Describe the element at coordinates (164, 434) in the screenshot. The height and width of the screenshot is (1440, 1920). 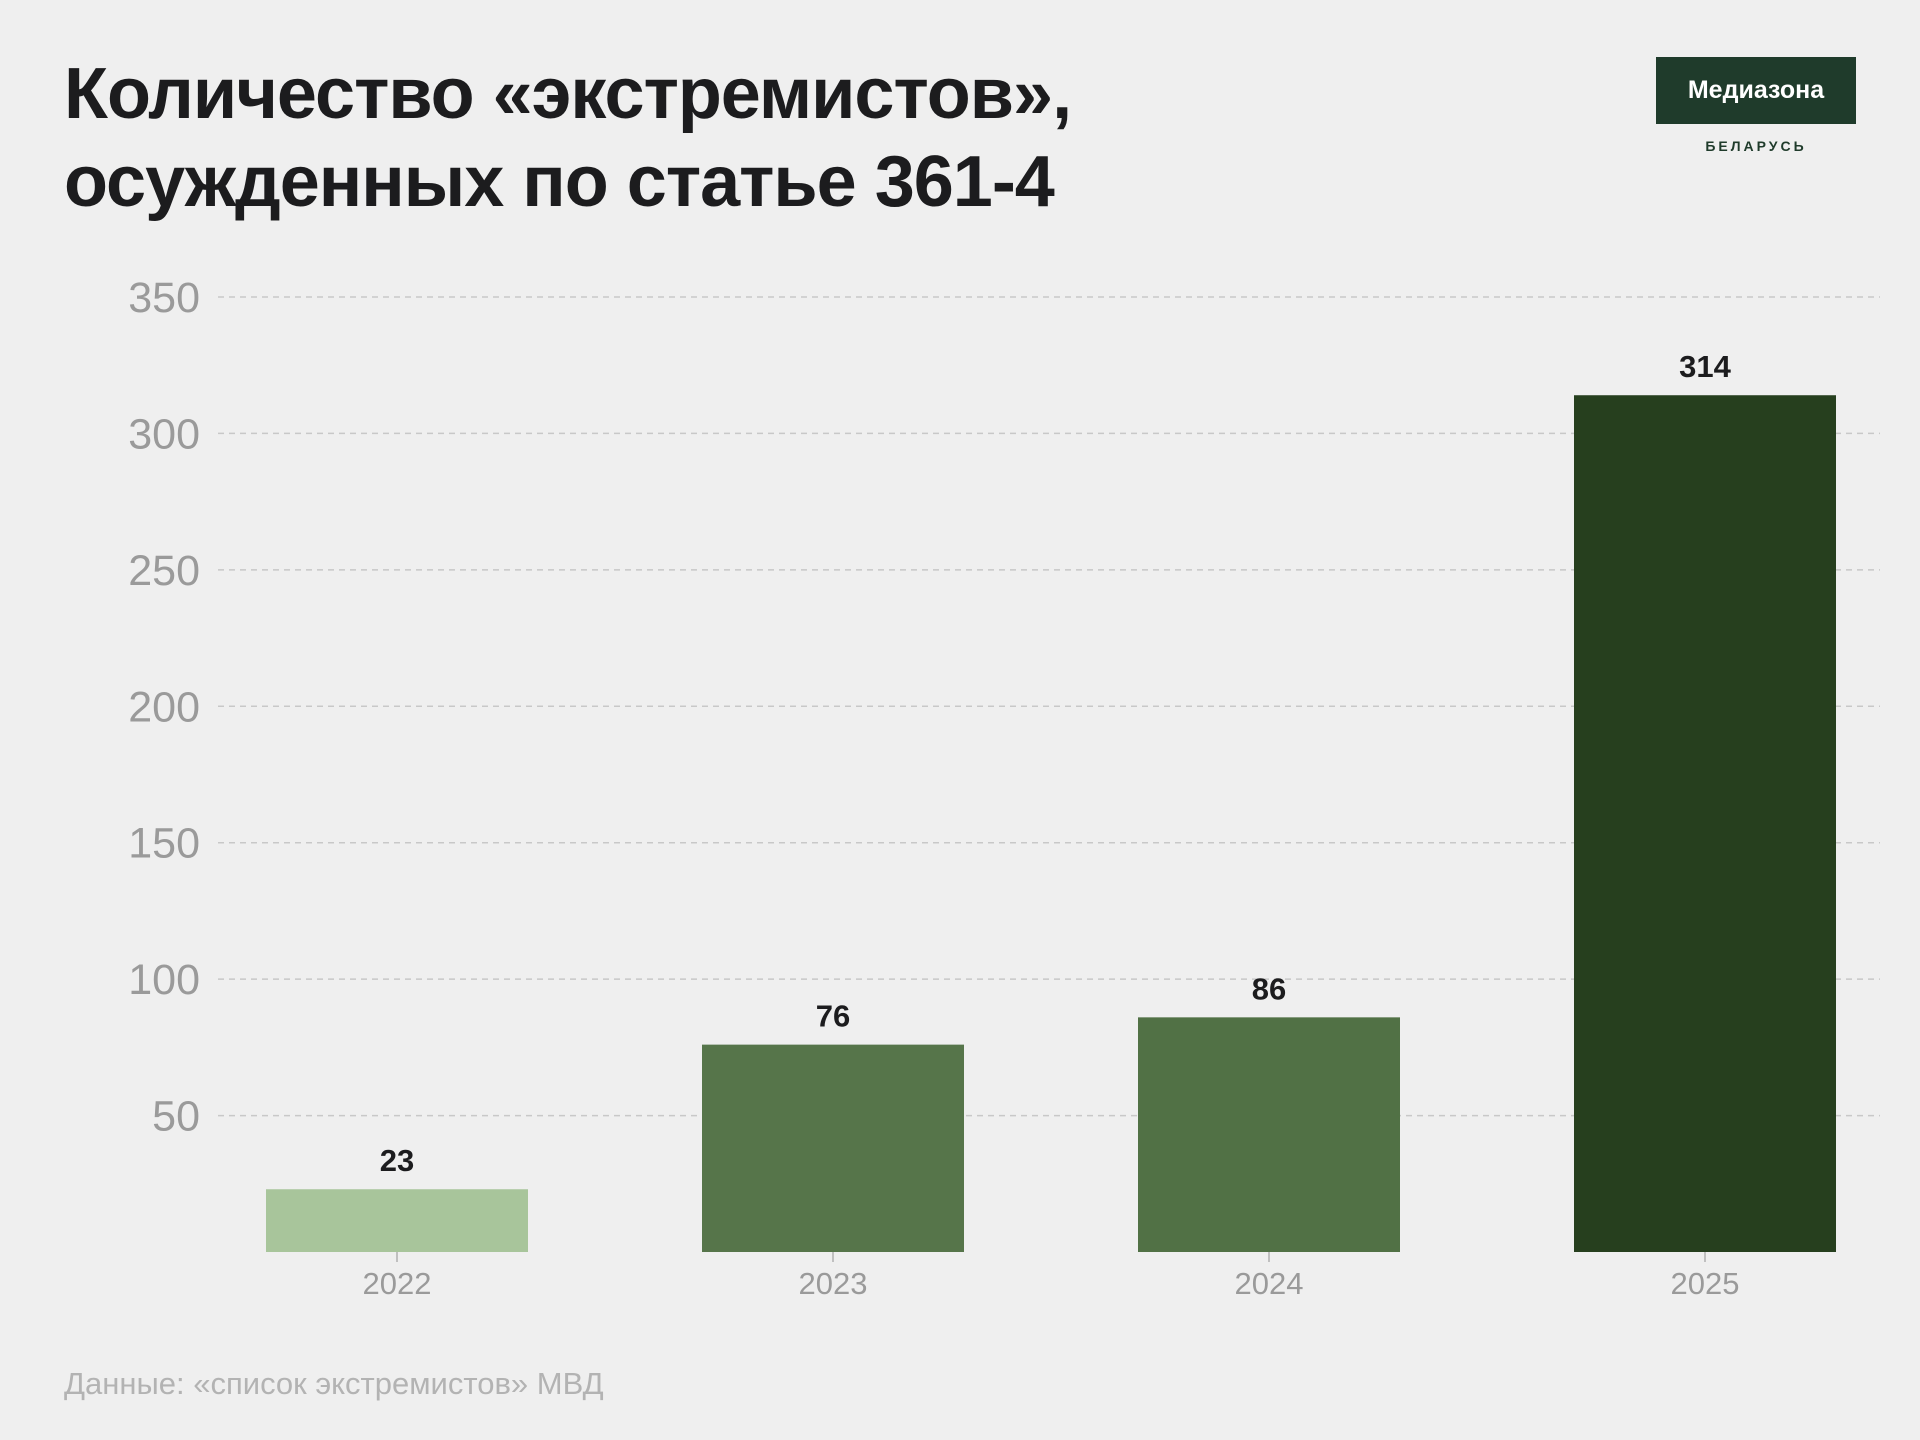
I see `y-tick-label: 300` at that location.